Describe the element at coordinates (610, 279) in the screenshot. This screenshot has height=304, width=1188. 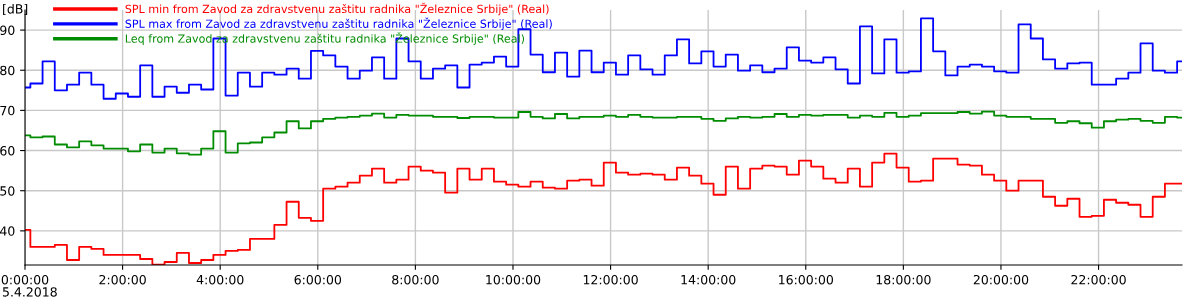
I see `x-tick-label: 12:00:00` at that location.